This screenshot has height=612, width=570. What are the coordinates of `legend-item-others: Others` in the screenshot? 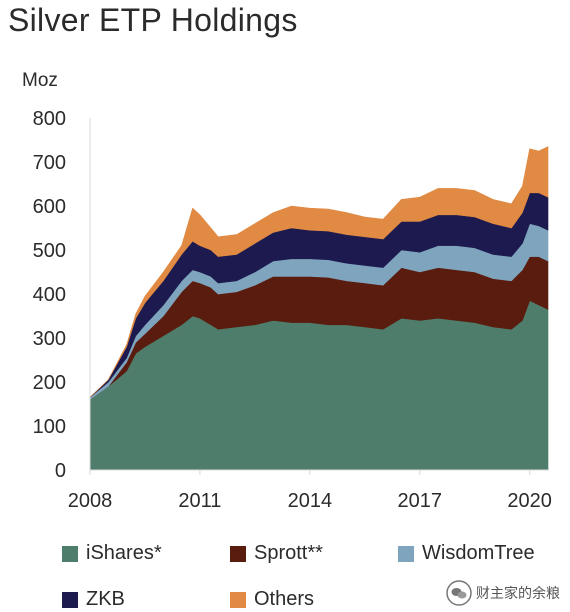 It's located at (272, 599).